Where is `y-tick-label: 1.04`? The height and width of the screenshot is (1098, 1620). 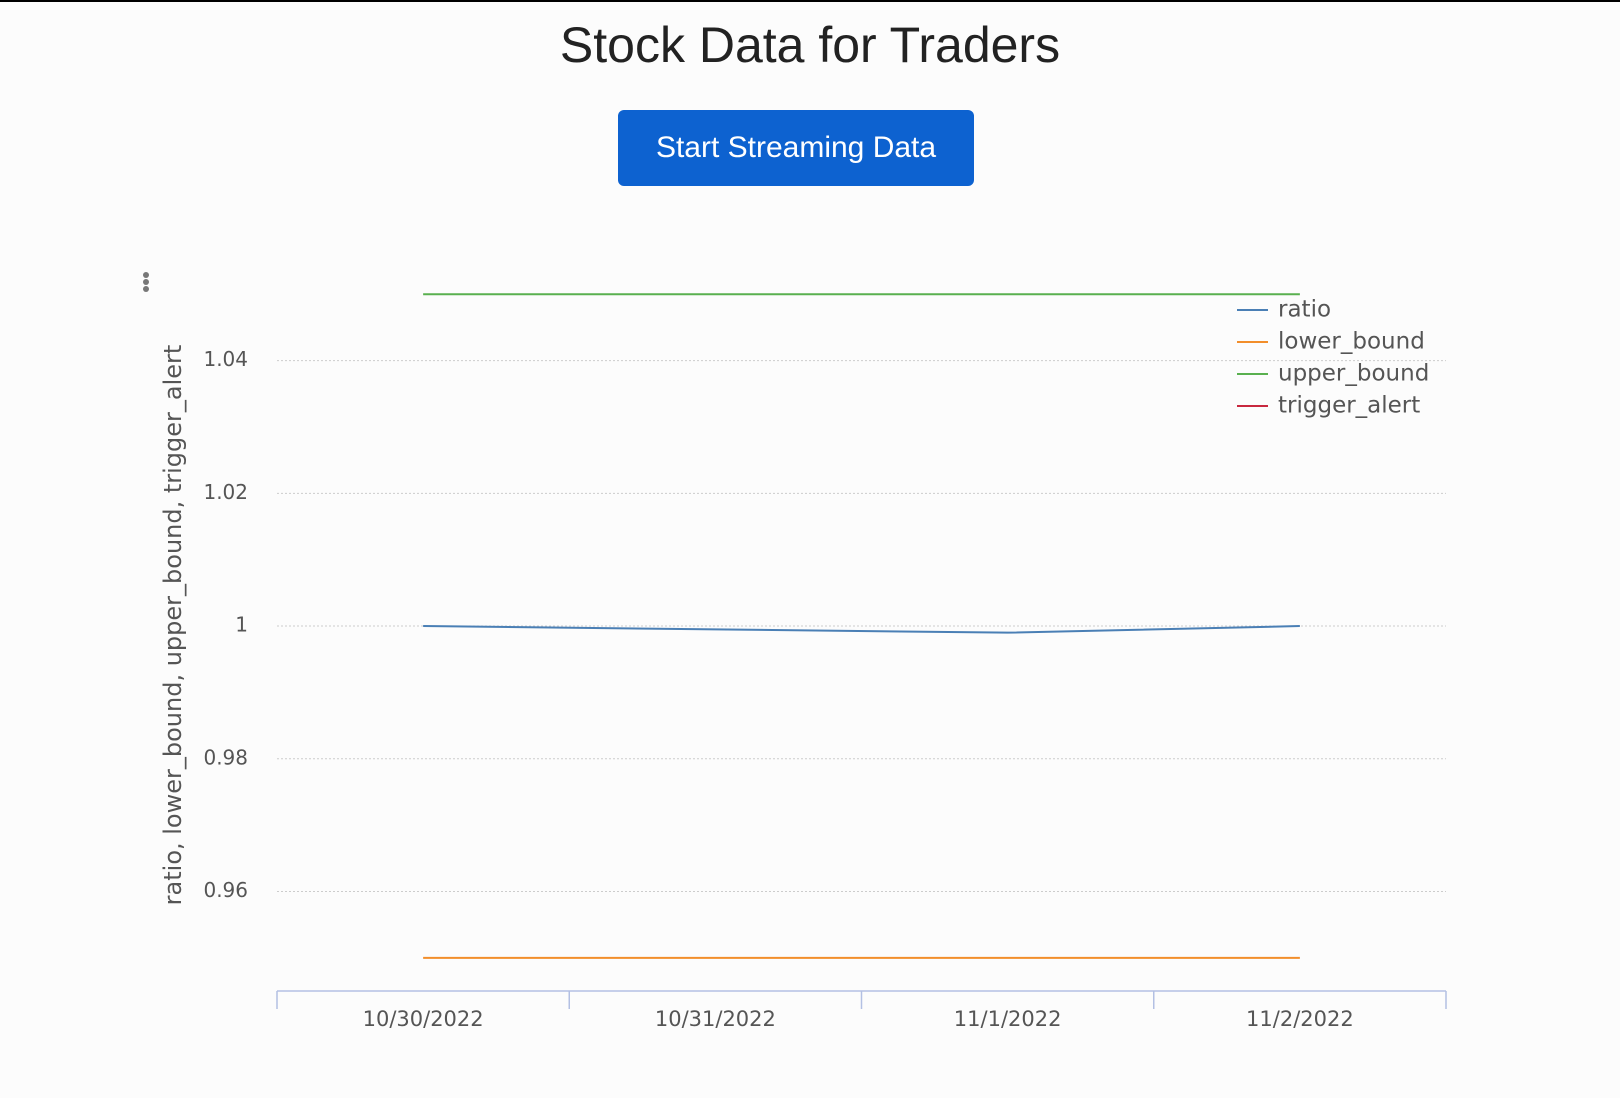
y-tick-label: 1.04 is located at coordinates (225, 359).